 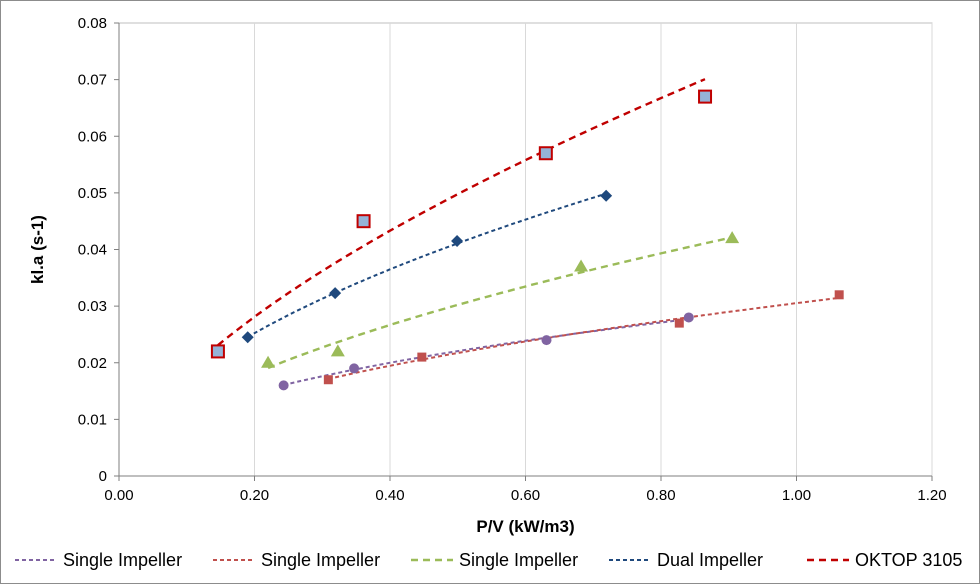 What do you see at coordinates (92, 136) in the screenshot?
I see `y-tick-label: 0.06` at bounding box center [92, 136].